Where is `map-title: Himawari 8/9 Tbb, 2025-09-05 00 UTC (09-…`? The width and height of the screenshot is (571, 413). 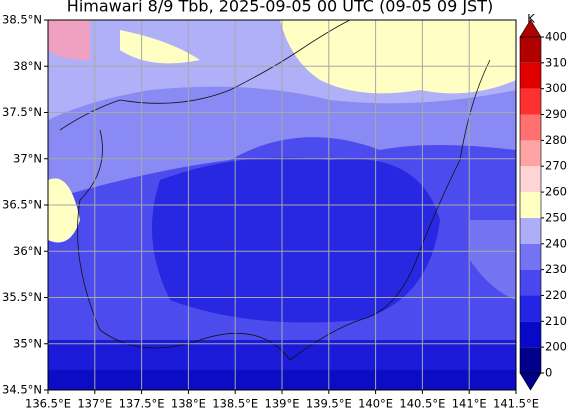 map-title: Himawari 8/9 Tbb, 2025-09-05 00 UTC (09-… is located at coordinates (280, 8).